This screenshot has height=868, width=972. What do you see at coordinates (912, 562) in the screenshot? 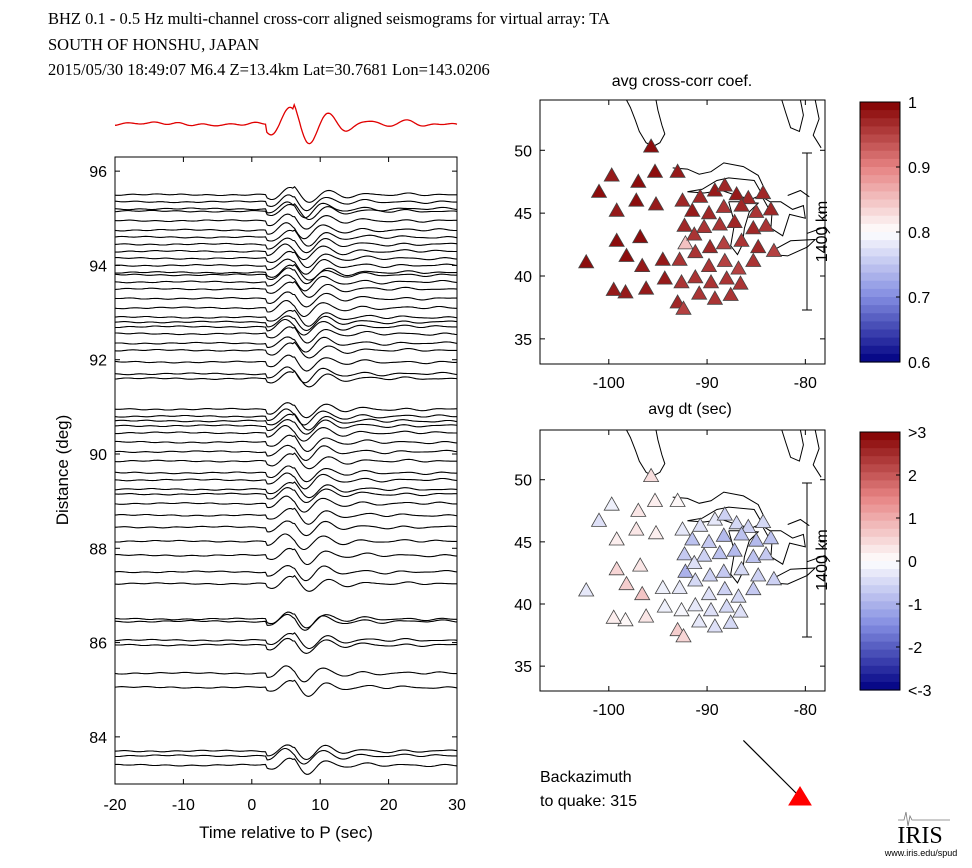
I see `colorbar-tick-label: 0` at bounding box center [912, 562].